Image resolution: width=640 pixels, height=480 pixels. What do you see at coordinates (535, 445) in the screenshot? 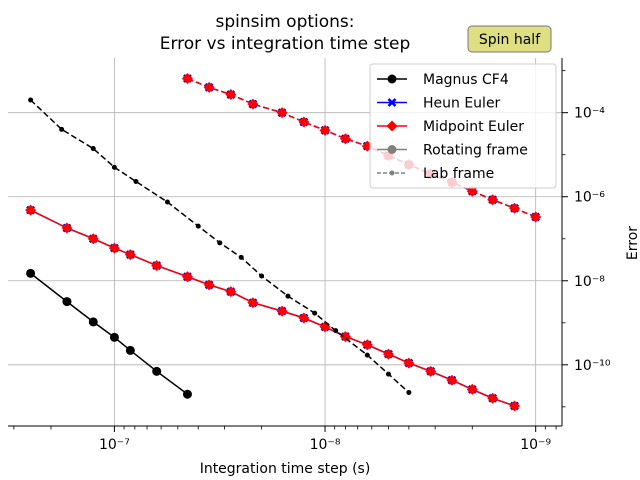
I see `x-tick-label: 10⁻⁹` at bounding box center [535, 445].